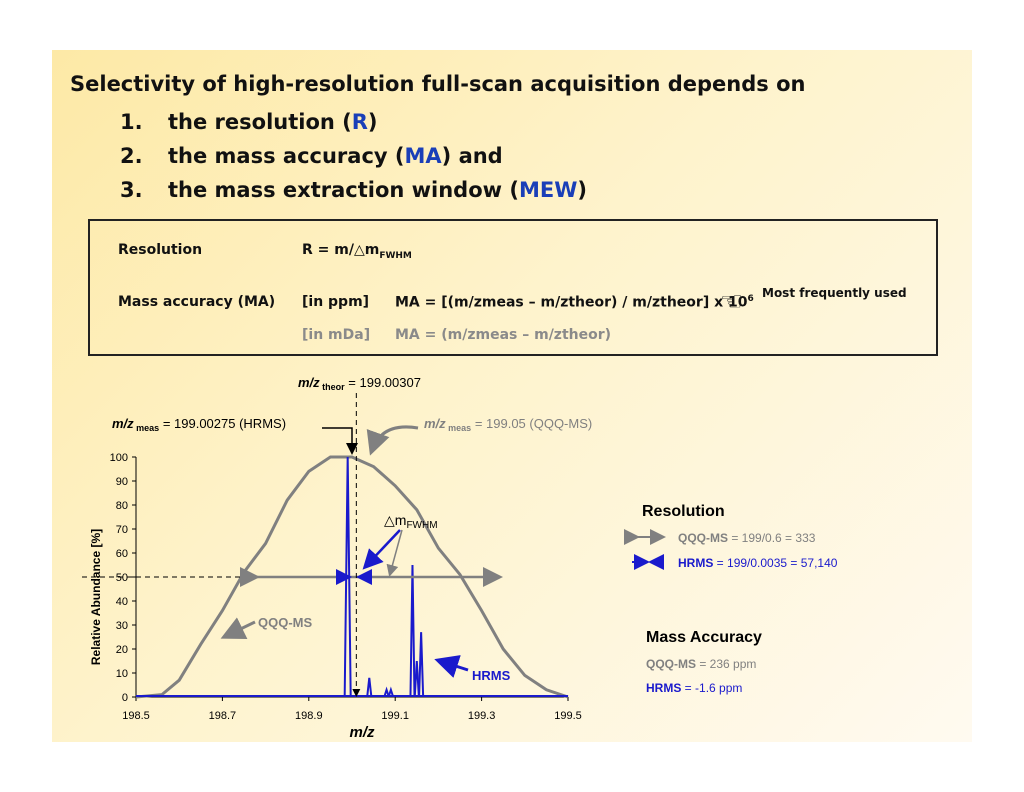 This screenshot has width=1024, height=792. I want to click on fwhm-label: △mFWHM, so click(411, 521).